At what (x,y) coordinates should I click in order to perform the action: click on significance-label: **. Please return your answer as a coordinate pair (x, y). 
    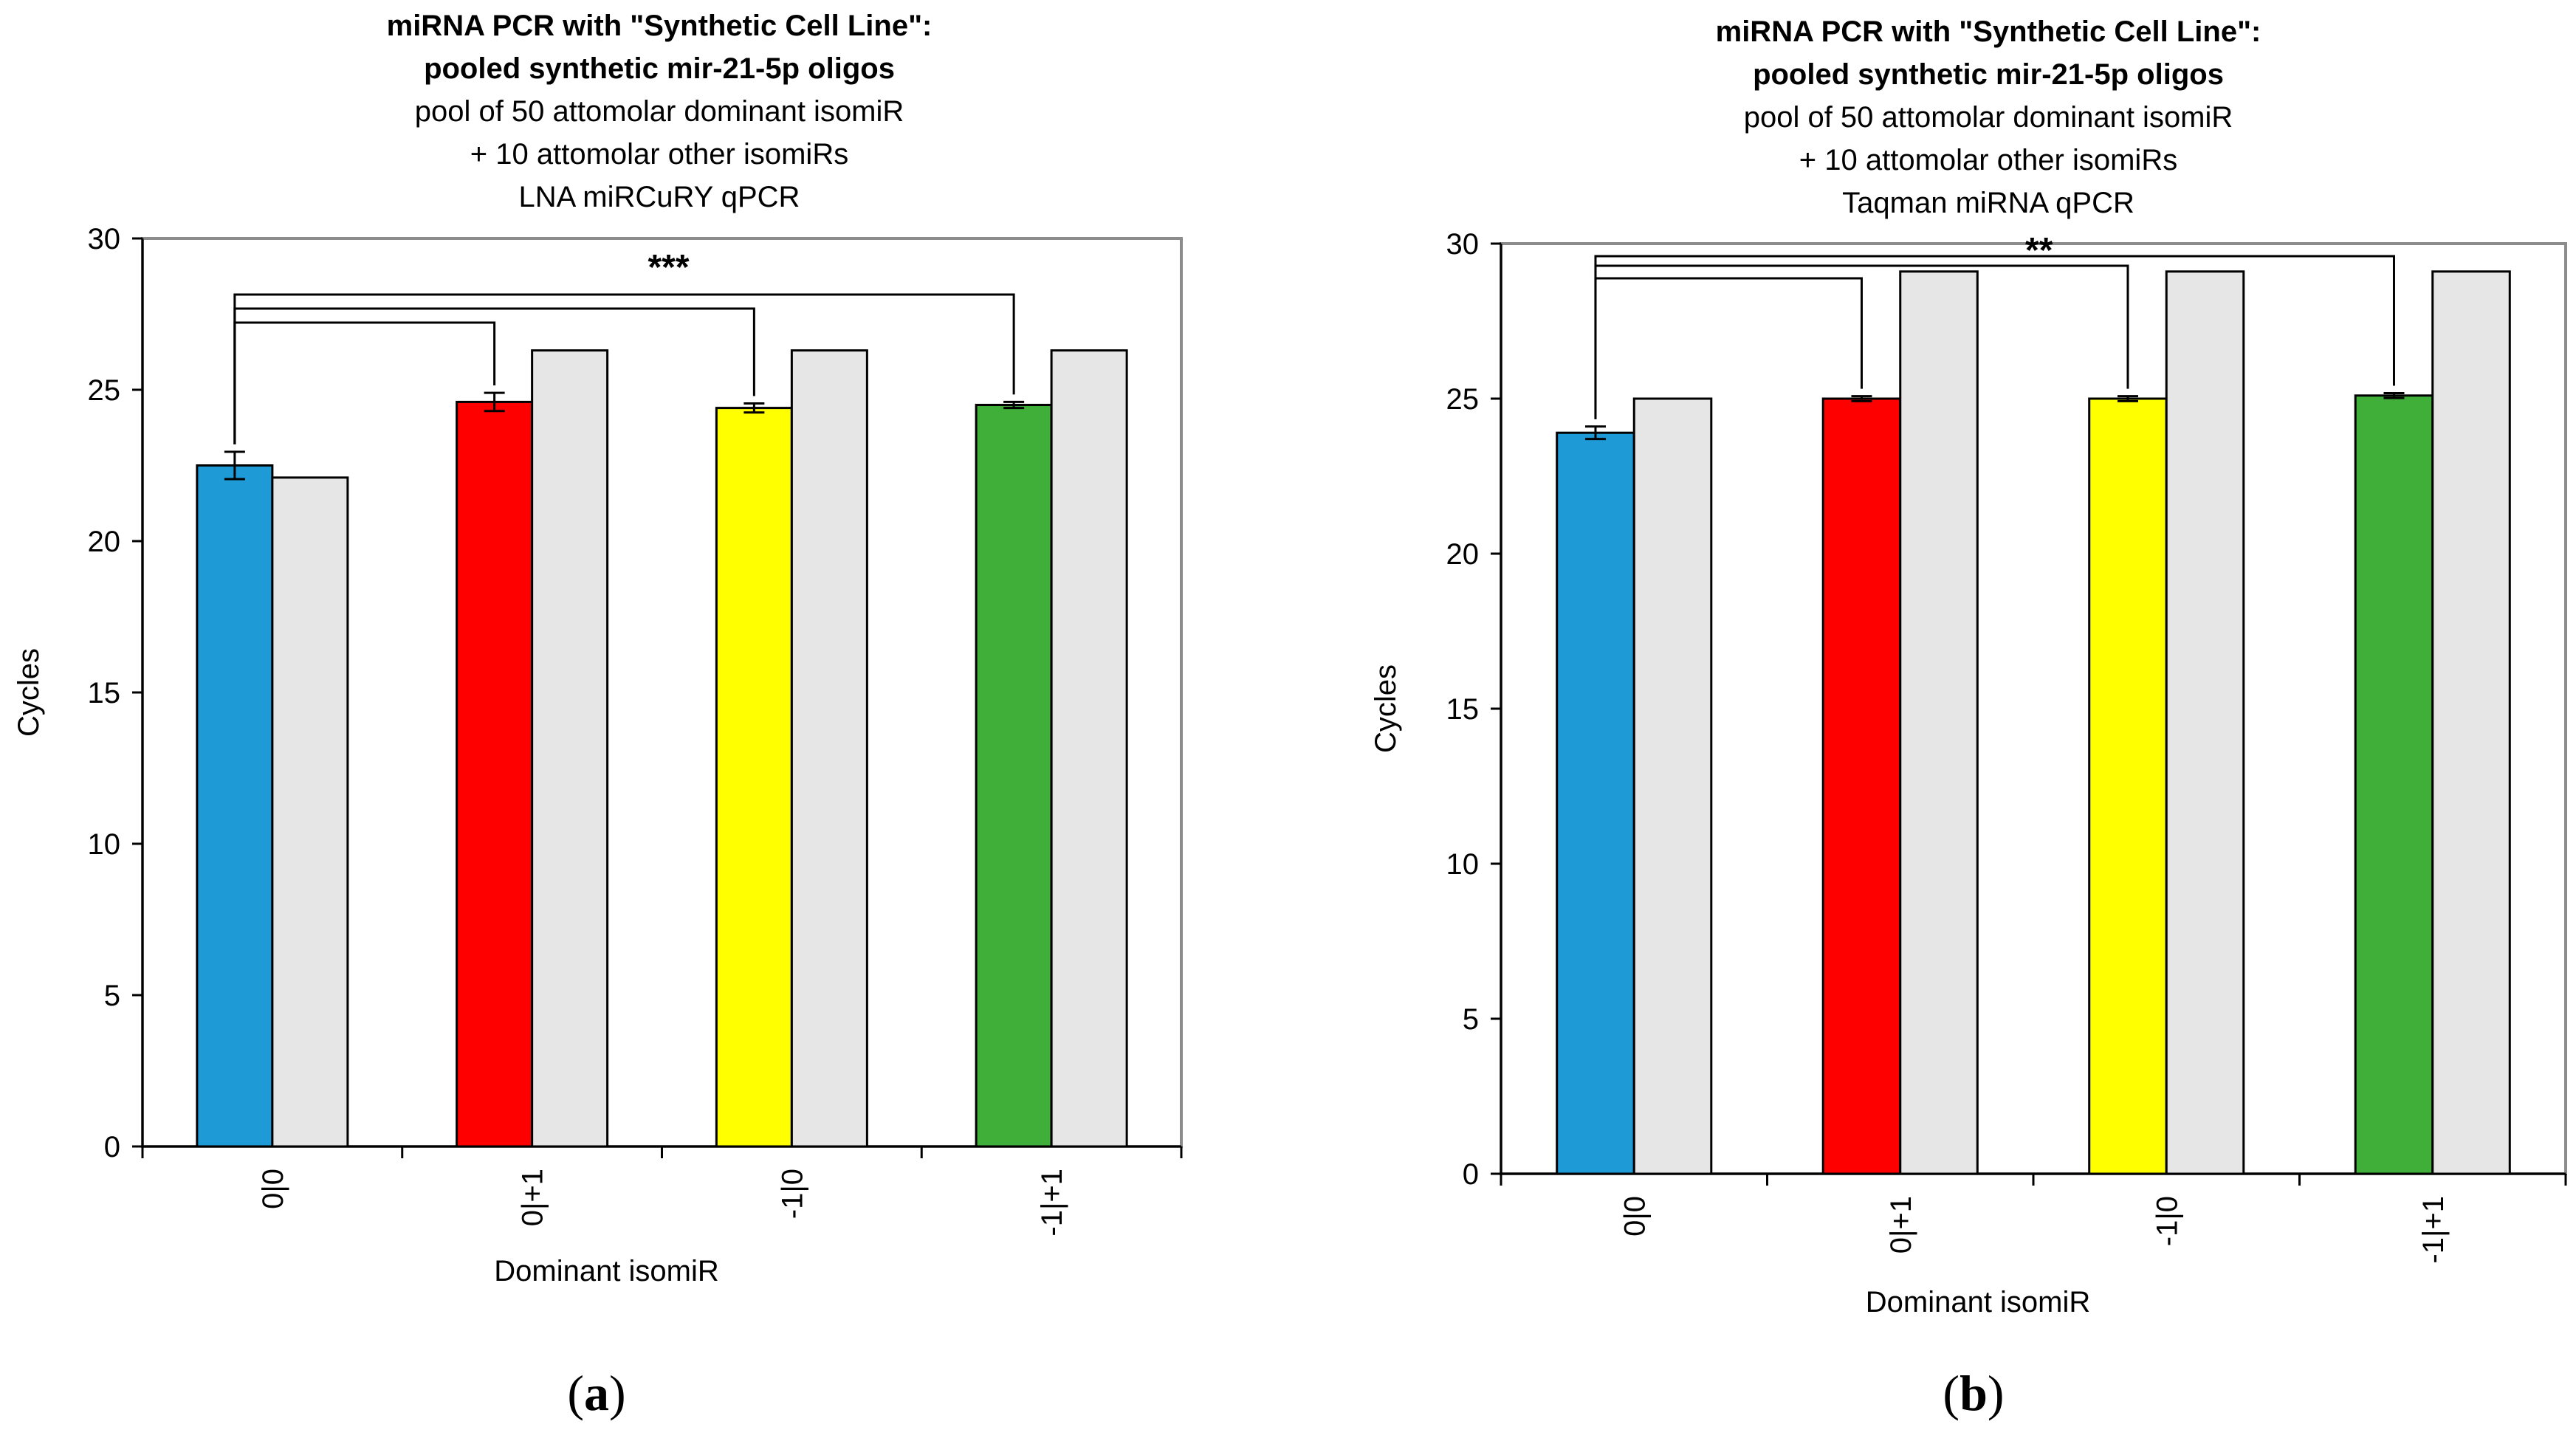
    Looking at the image, I should click on (2039, 250).